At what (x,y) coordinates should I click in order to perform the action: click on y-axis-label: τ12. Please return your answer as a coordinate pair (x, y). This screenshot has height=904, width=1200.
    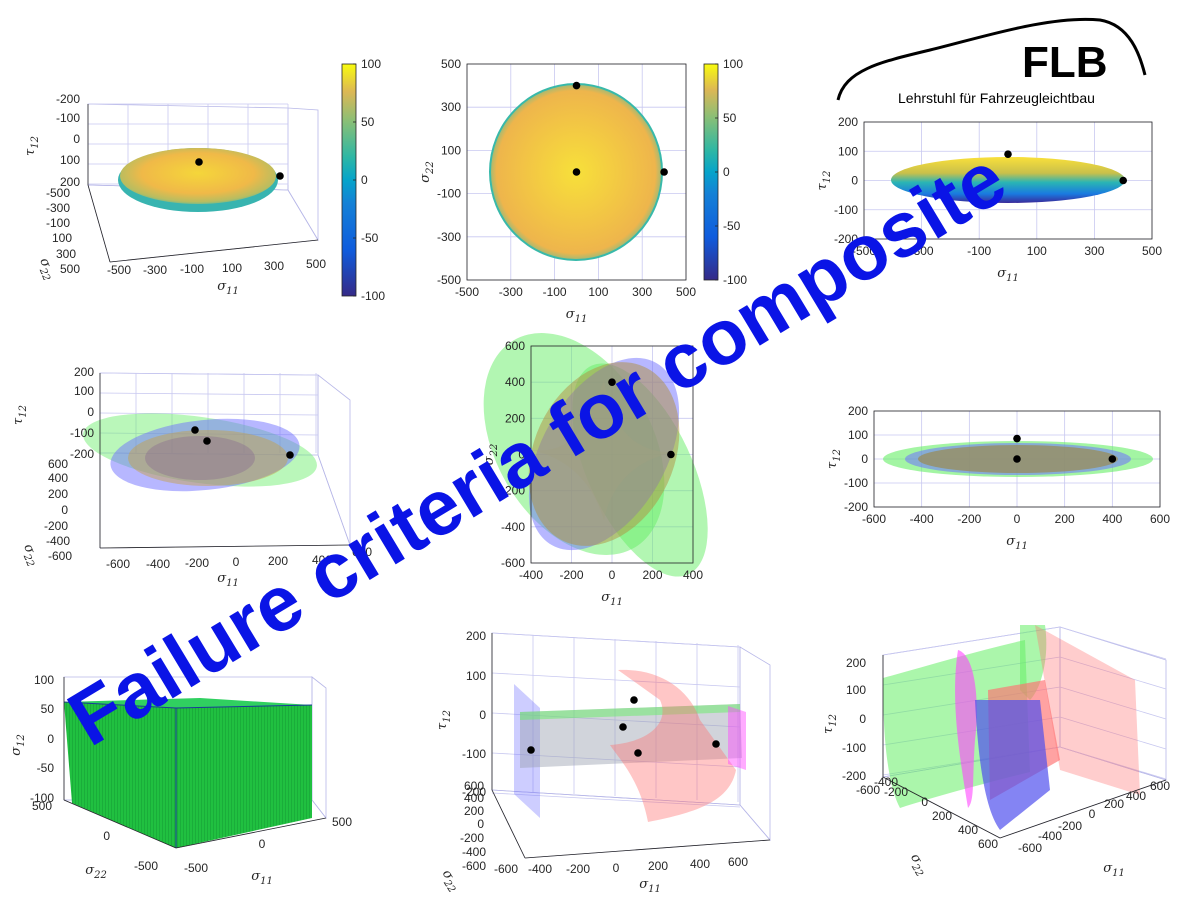
    Looking at the image, I should click on (834, 459).